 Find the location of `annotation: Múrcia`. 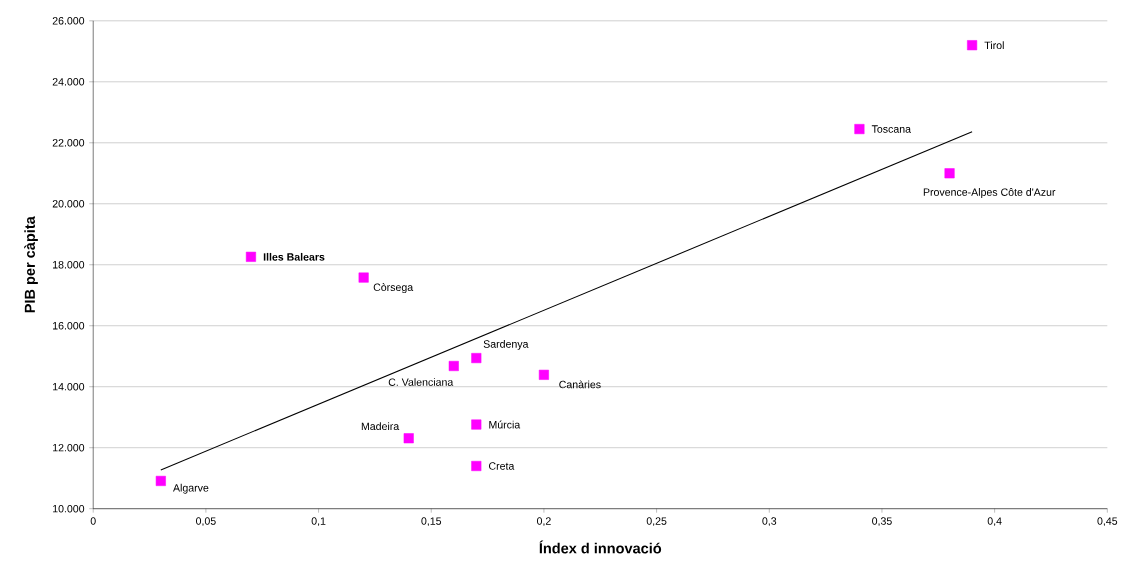

annotation: Múrcia is located at coordinates (505, 424).